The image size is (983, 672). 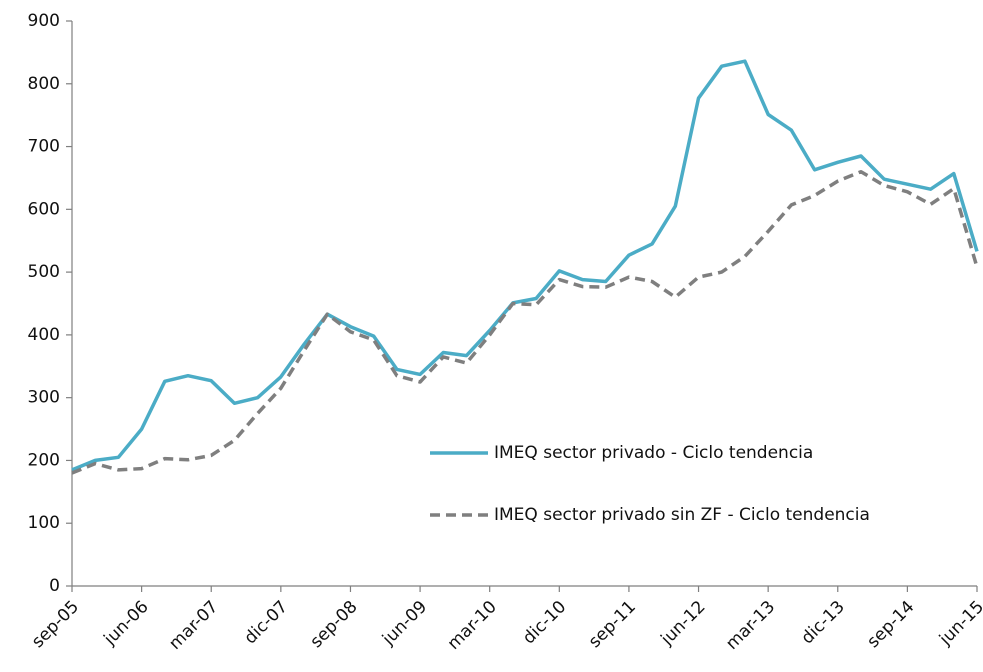 What do you see at coordinates (44, 335) in the screenshot?
I see `y-tick-label: 400` at bounding box center [44, 335].